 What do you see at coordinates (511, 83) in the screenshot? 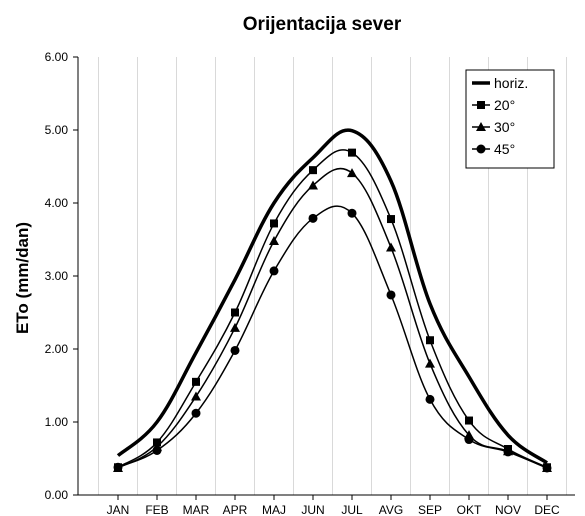
I see `legend-label: horiz.` at bounding box center [511, 83].